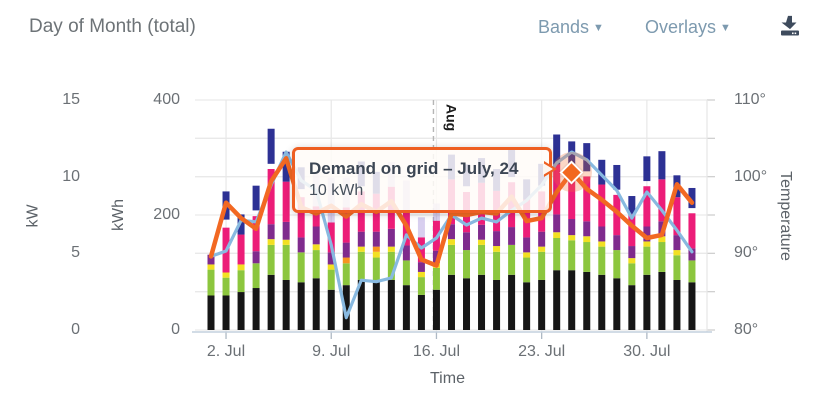 The image size is (824, 401). Describe the element at coordinates (790, 26) in the screenshot. I see `download-button` at that location.